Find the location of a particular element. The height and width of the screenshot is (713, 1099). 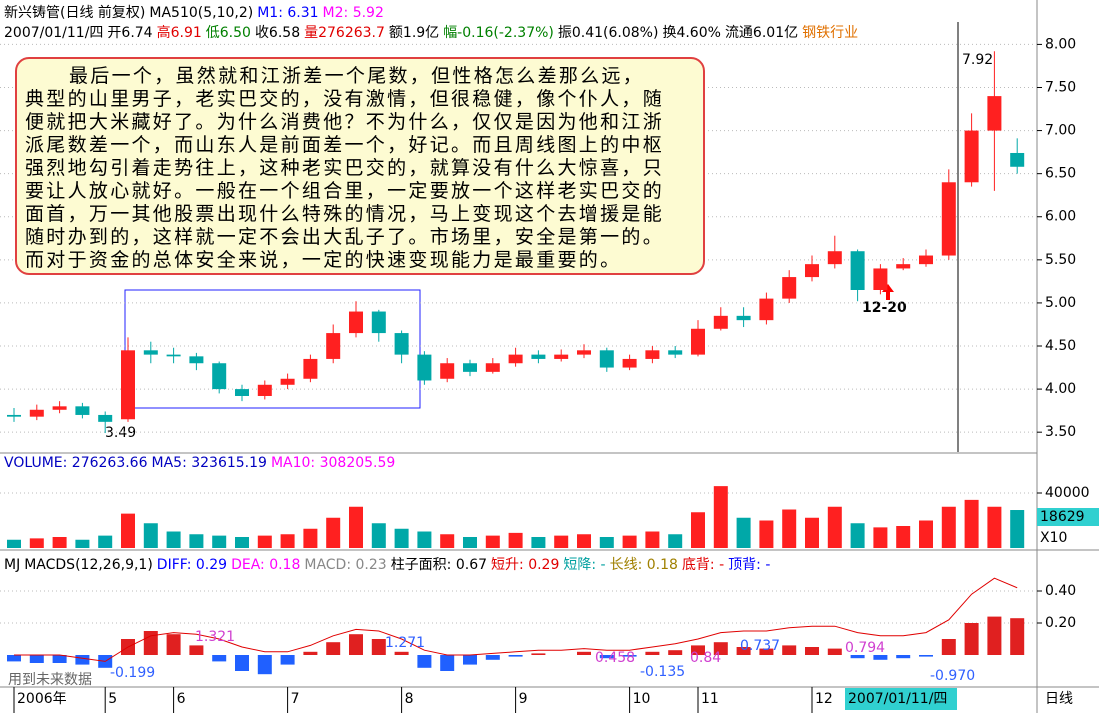

y-tick-label: 40000 is located at coordinates (1067, 493).